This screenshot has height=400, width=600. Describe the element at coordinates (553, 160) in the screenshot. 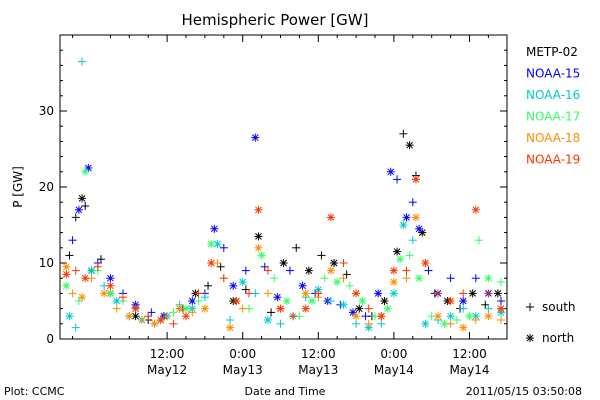

I see `legend-noaa-19: NOAA-19` at that location.